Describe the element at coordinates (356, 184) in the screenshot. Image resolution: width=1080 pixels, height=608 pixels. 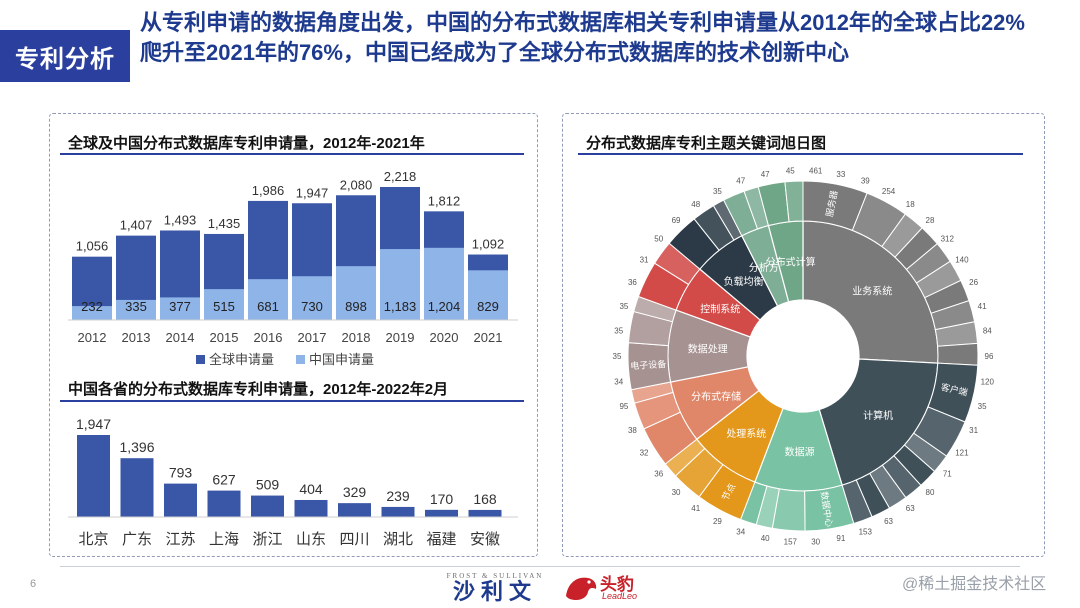
I see `global-value-label: 2,080` at that location.